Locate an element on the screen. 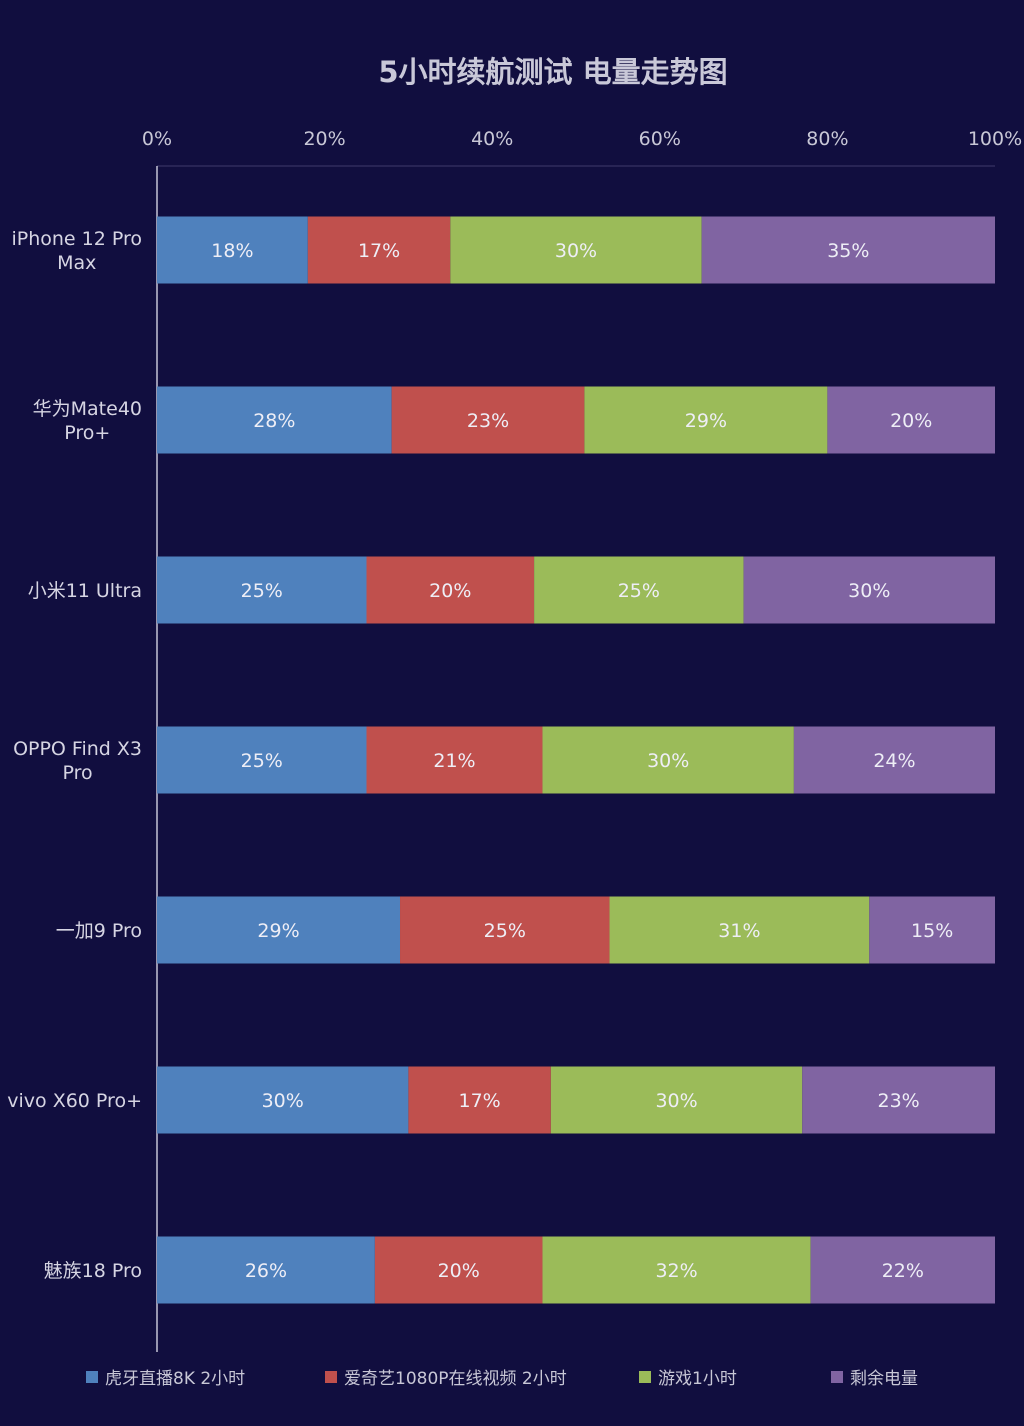  category-label: Pro is located at coordinates (77, 773).